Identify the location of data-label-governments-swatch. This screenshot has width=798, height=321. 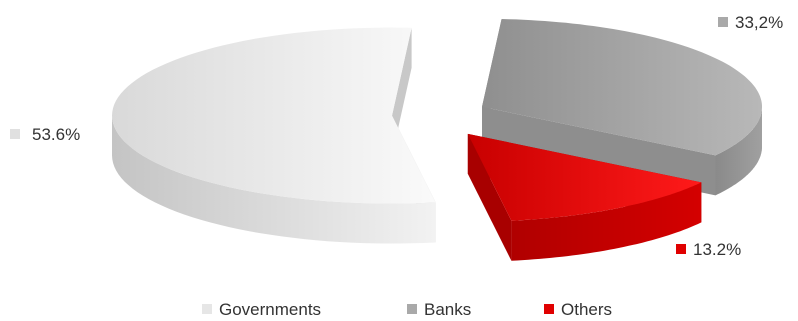
(15, 134).